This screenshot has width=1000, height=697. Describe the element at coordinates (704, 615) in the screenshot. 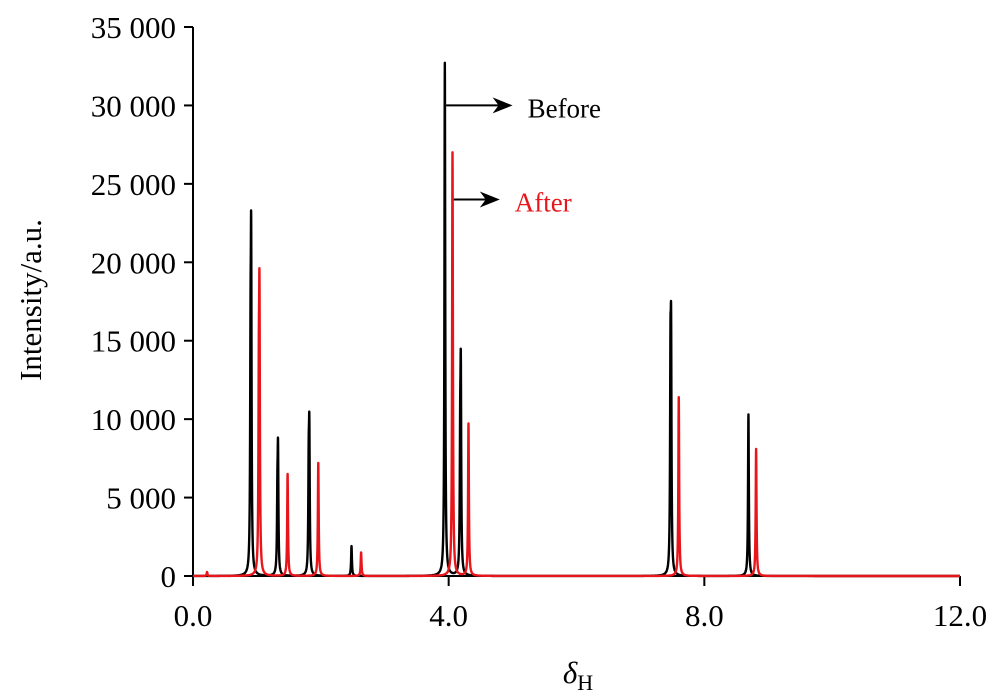

I see `x-tick-label: 8.0` at that location.